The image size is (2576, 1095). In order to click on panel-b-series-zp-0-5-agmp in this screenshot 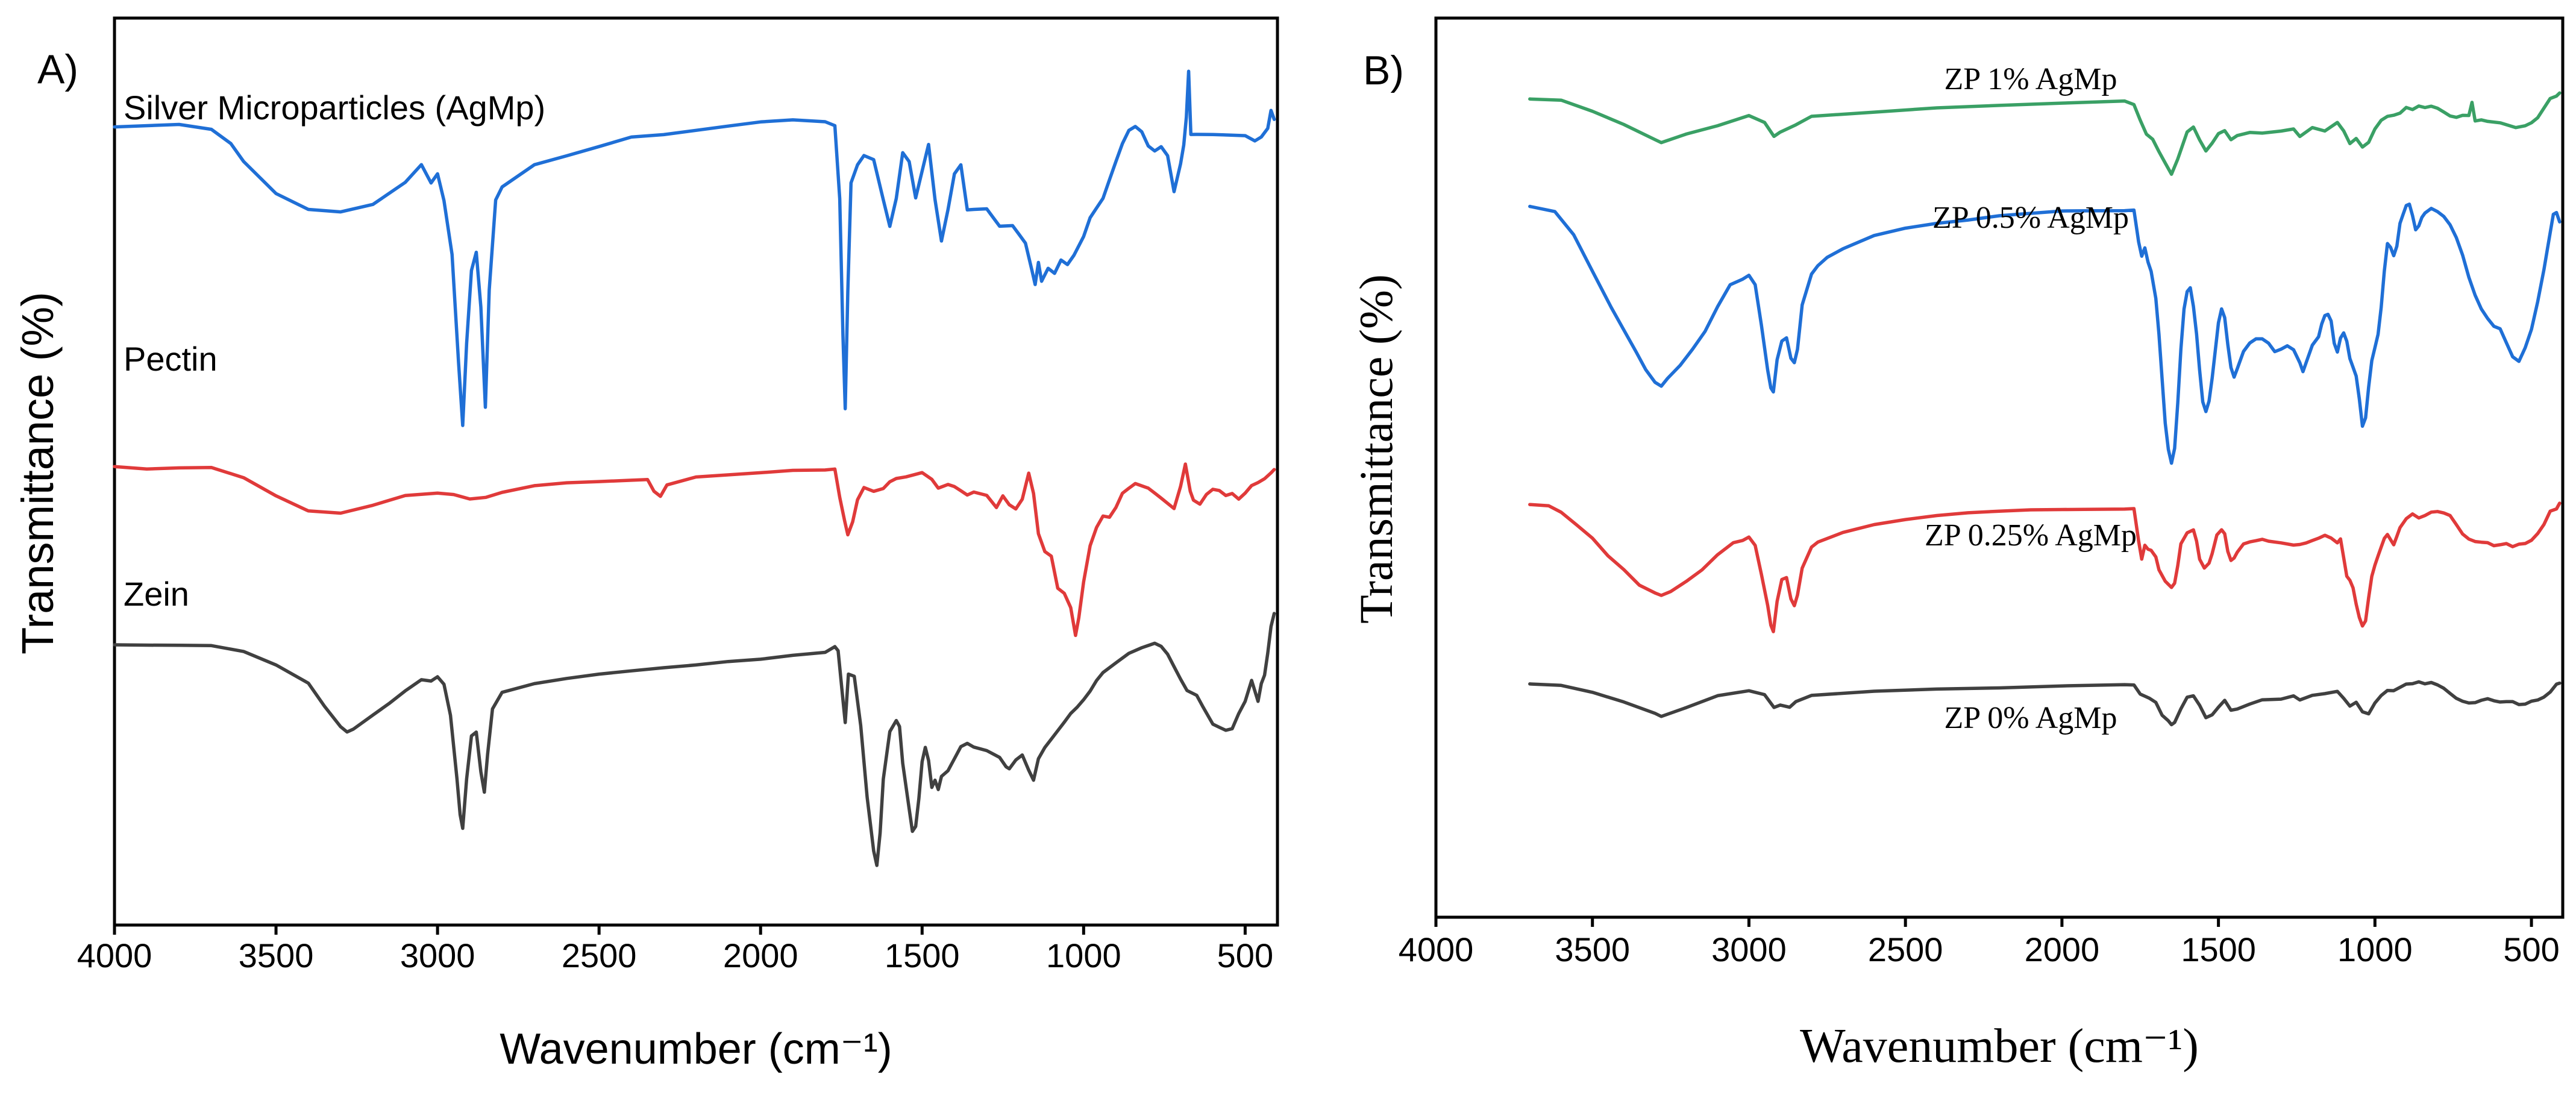, I will do `click(2045, 333)`.